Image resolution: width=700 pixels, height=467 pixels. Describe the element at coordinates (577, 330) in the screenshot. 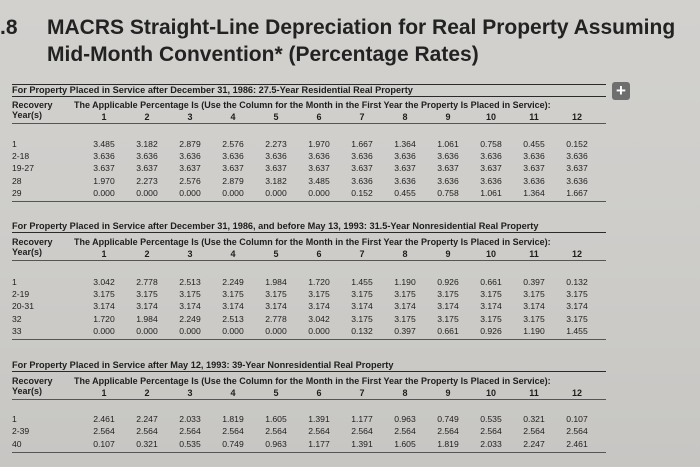

I see `percentage-cell: 1.455` at that location.